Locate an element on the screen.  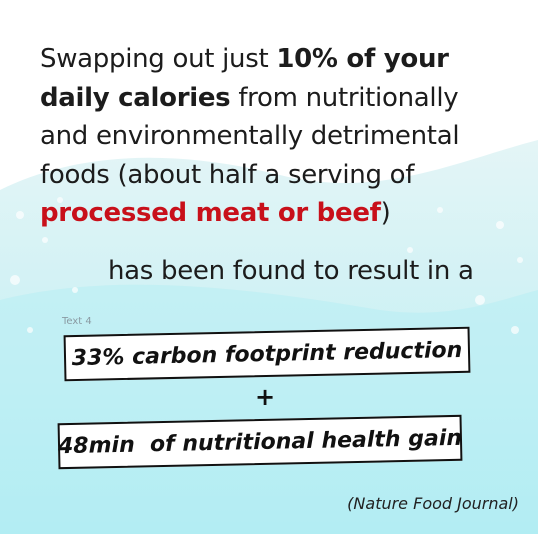
text: Swapping out just is located at coordinates (158, 59).